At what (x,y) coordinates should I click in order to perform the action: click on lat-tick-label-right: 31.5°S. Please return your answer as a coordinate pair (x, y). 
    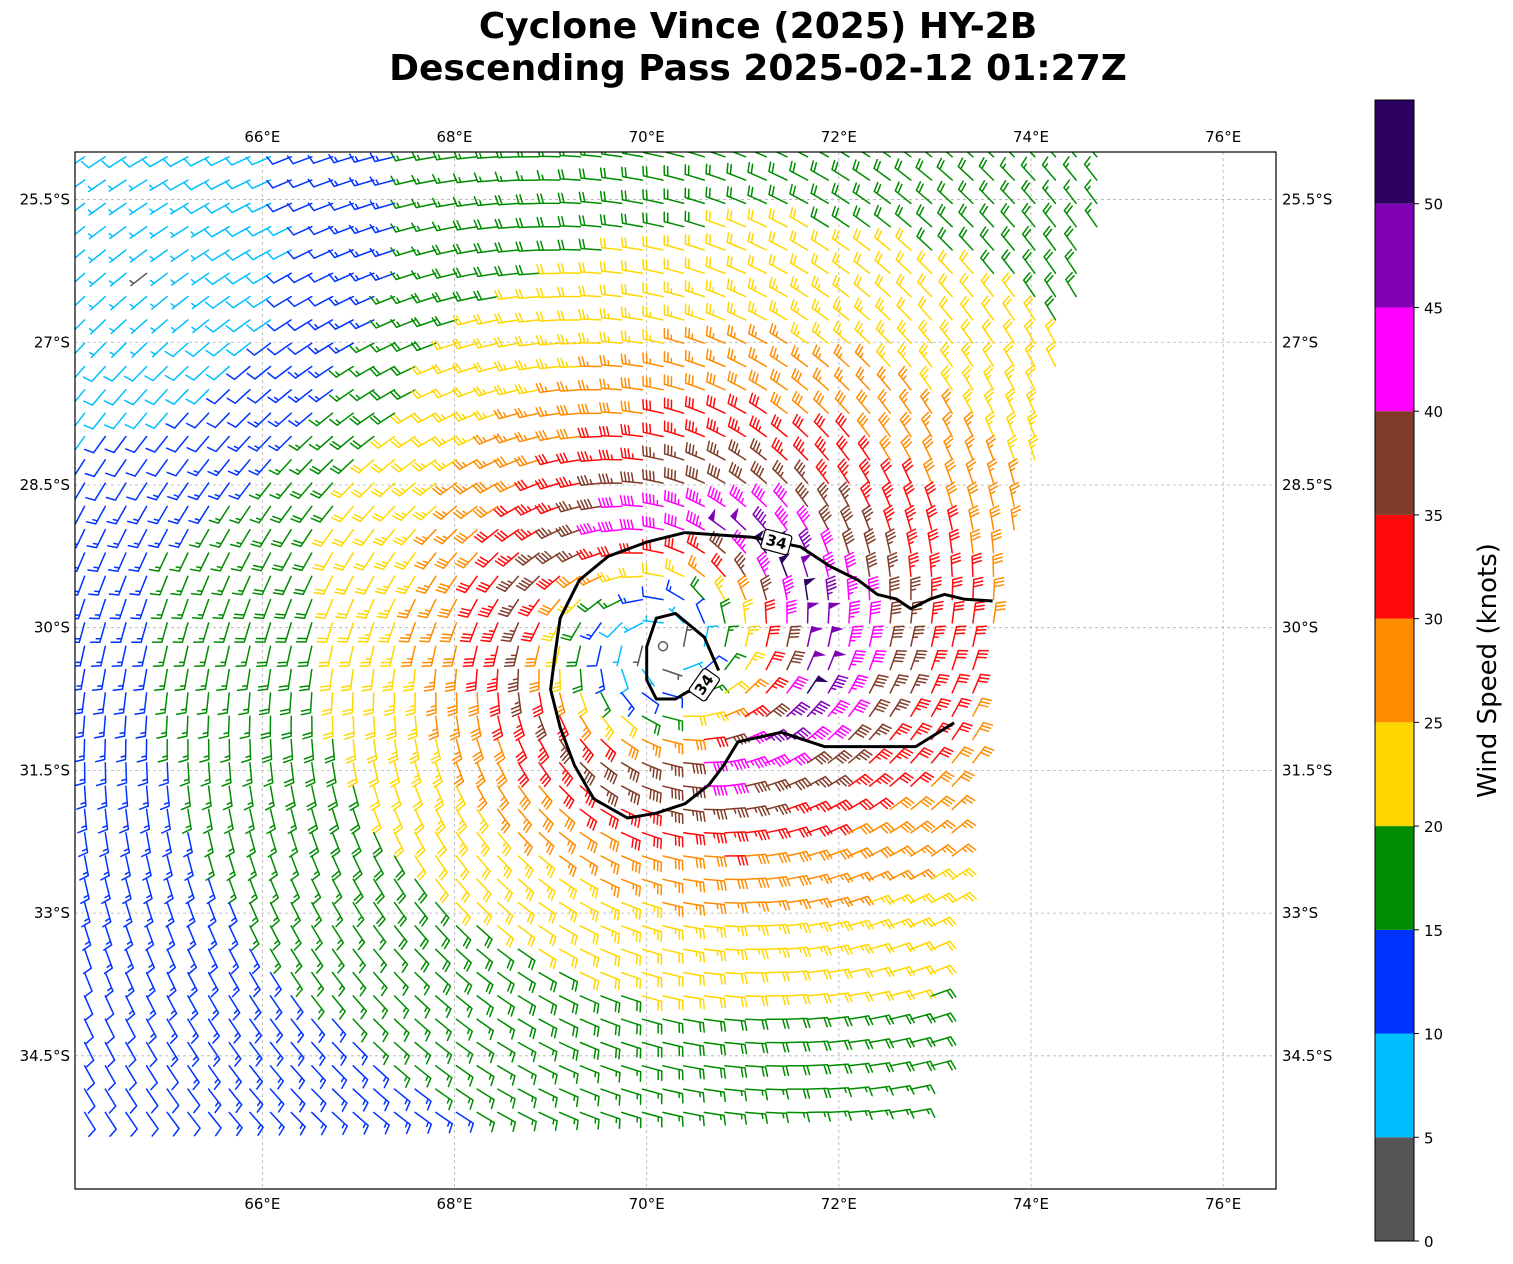
    Looking at the image, I should click on (1307, 770).